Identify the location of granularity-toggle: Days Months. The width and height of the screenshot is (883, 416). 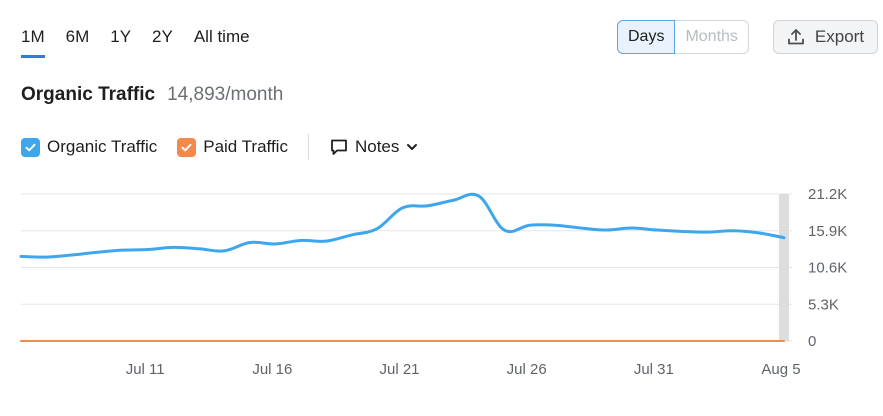
(683, 37).